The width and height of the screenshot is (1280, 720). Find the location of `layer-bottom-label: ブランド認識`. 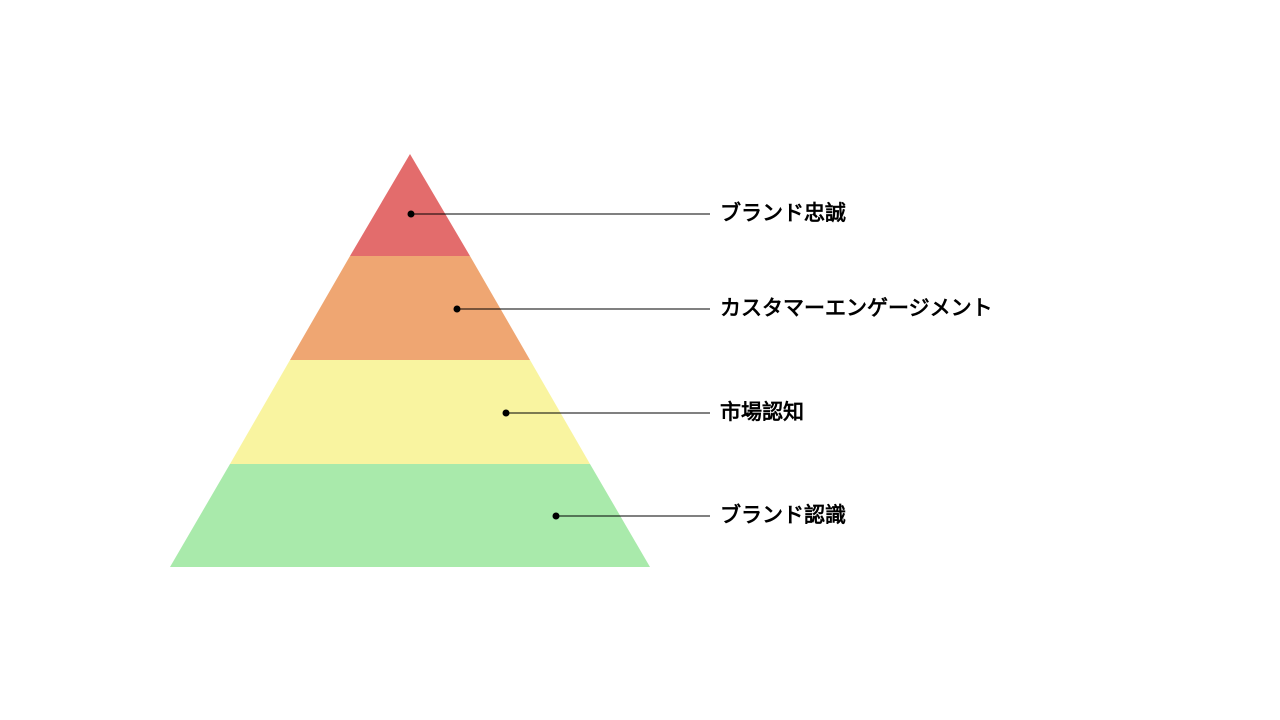

layer-bottom-label: ブランド認識 is located at coordinates (783, 515).